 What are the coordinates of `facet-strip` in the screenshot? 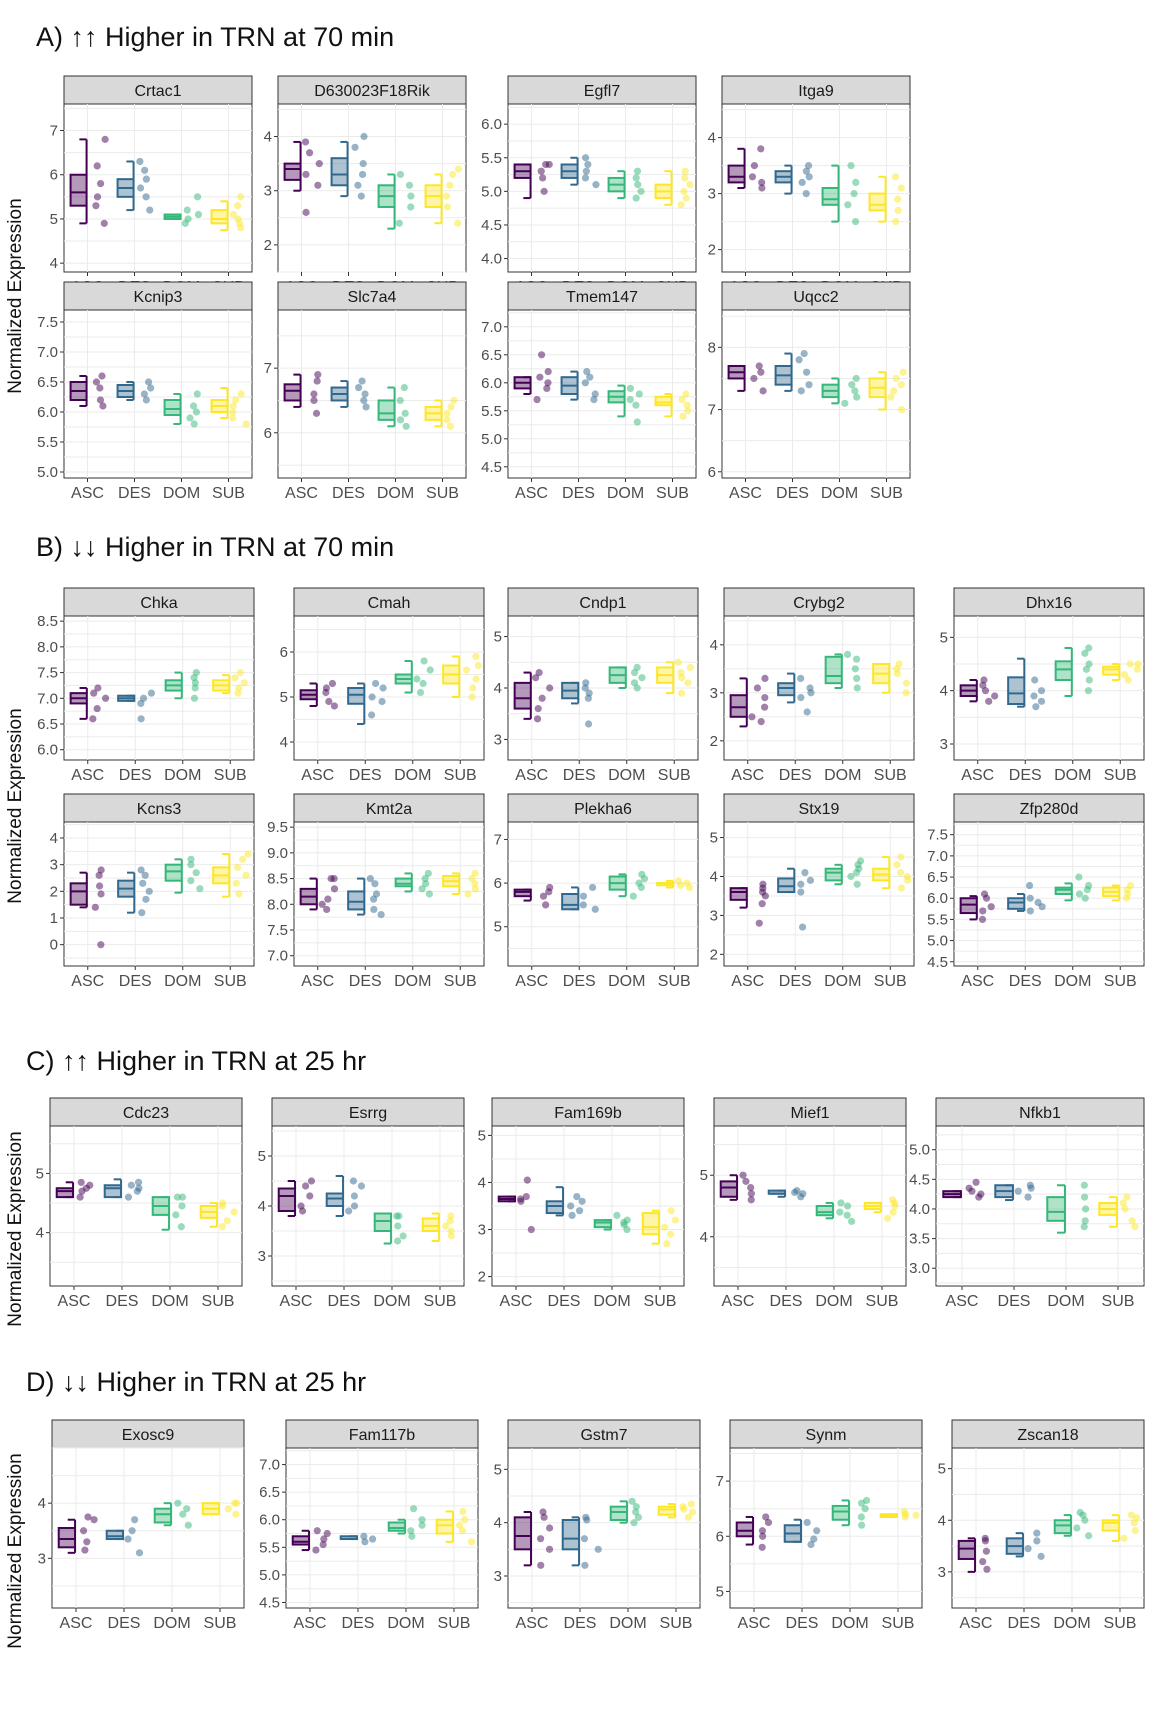 It's located at (819, 602).